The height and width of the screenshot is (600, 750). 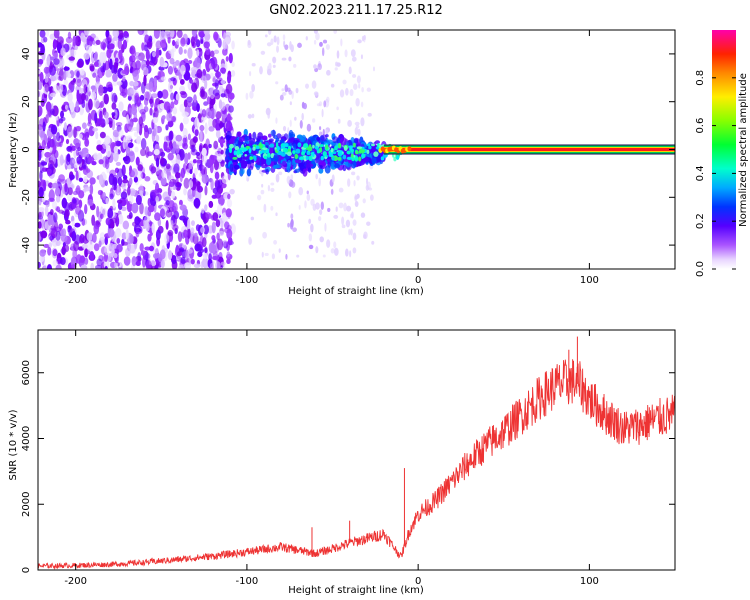 I want to click on y-tick-label: 6000, so click(x=26, y=372).